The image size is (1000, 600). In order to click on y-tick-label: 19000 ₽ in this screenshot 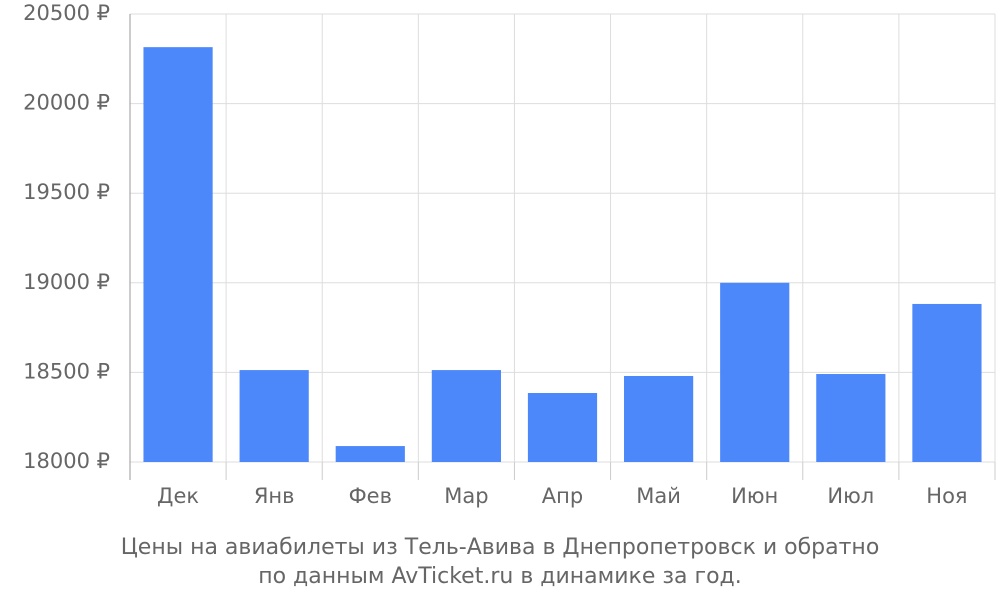, I will do `click(66, 282)`.